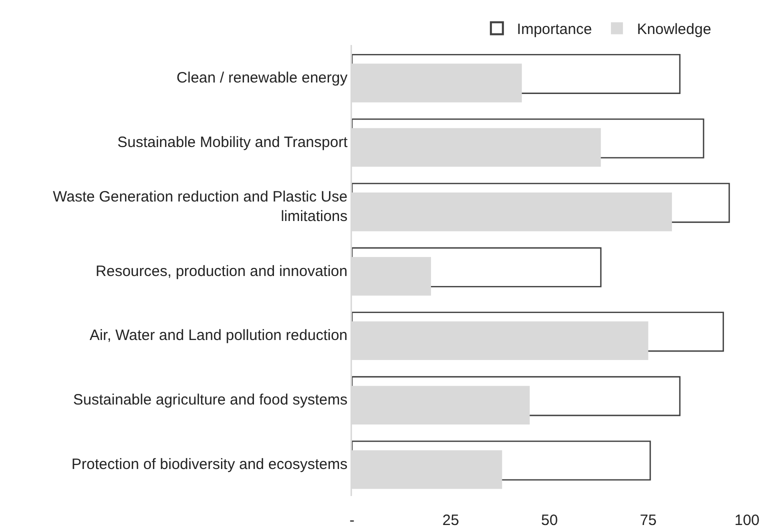 This screenshot has width=765, height=528. I want to click on x-tick-label: 25, so click(451, 520).